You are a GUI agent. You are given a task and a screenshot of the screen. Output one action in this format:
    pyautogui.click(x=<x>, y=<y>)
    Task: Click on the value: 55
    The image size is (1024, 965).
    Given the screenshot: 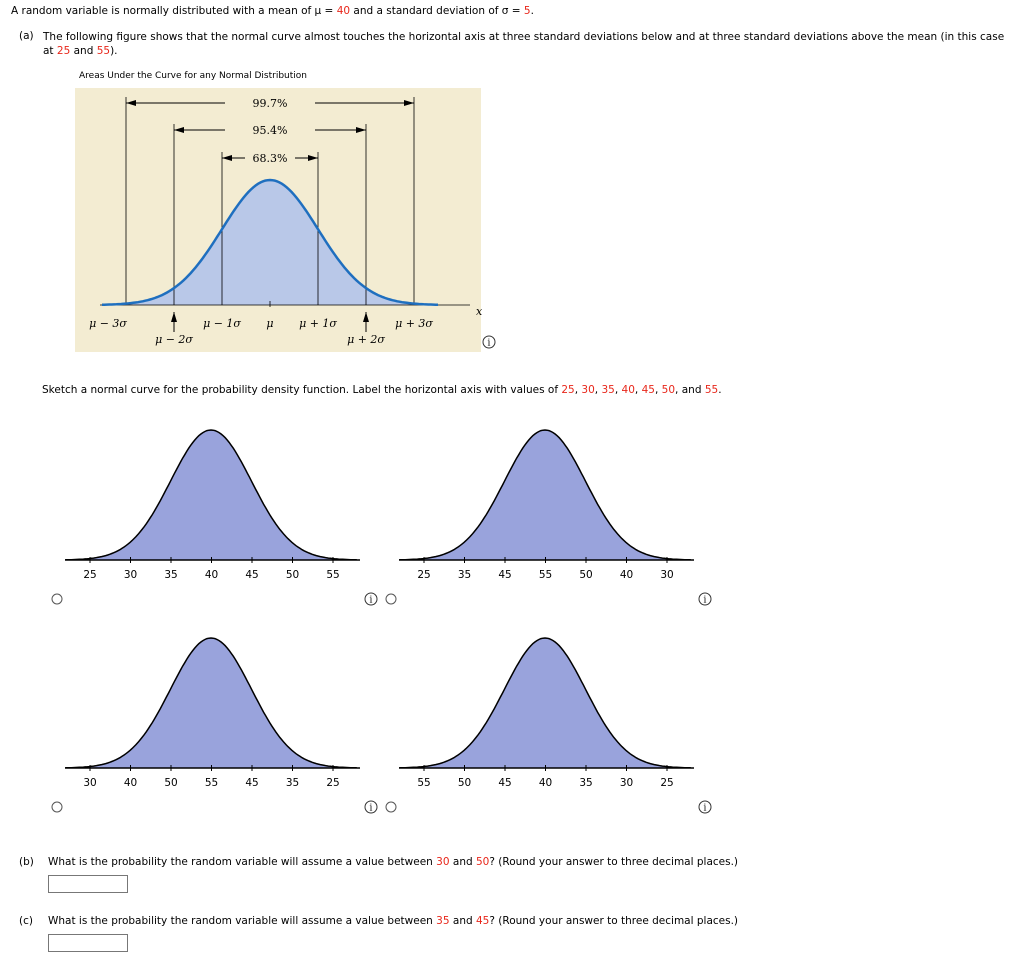 What is the action you would take?
    pyautogui.click(x=103, y=51)
    